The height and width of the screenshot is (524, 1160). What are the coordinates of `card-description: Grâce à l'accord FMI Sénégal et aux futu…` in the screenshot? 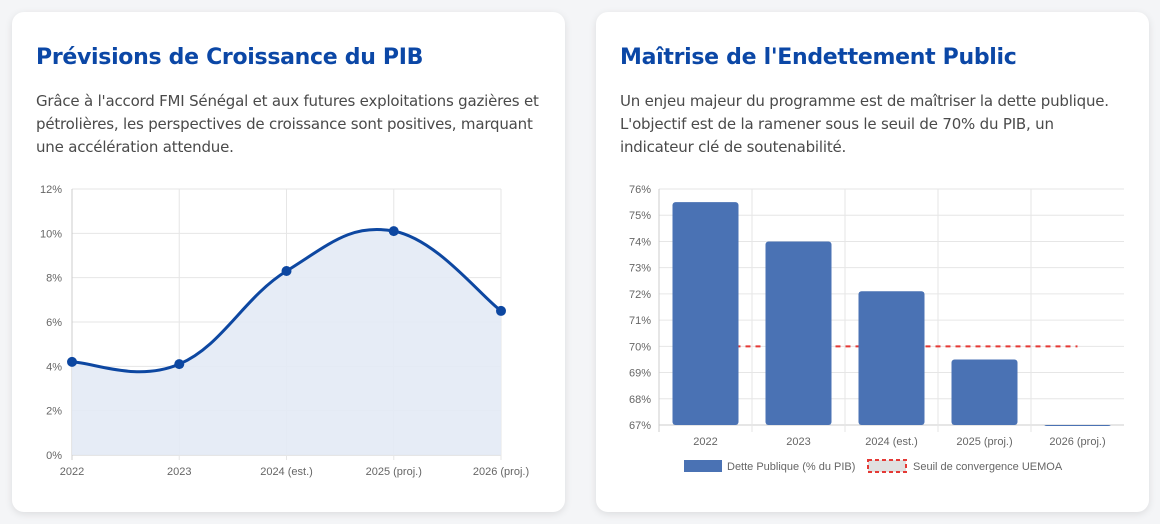 It's located at (287, 124).